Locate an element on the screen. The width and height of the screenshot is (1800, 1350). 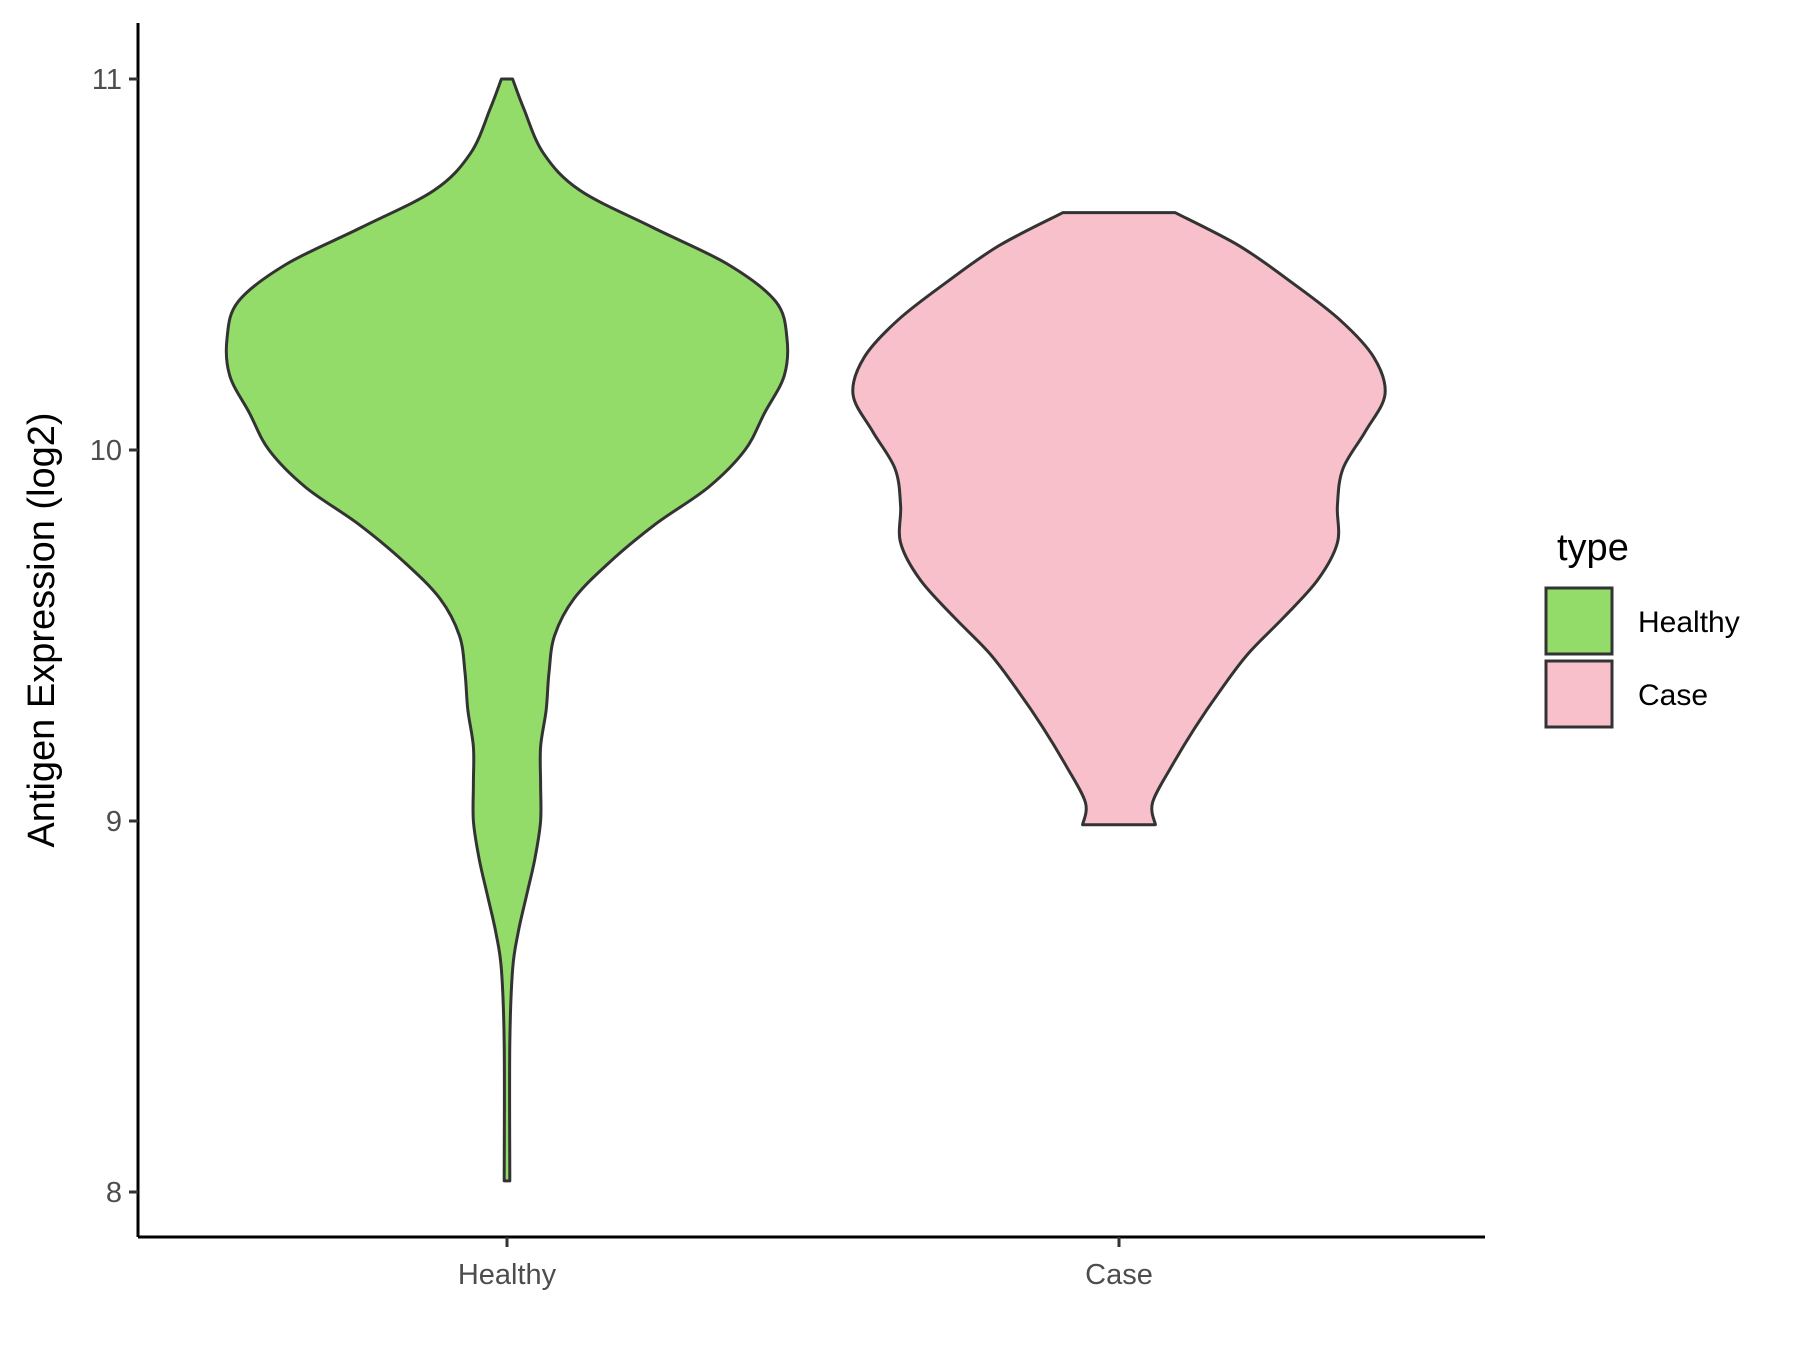
violin-case is located at coordinates (1119, 519).